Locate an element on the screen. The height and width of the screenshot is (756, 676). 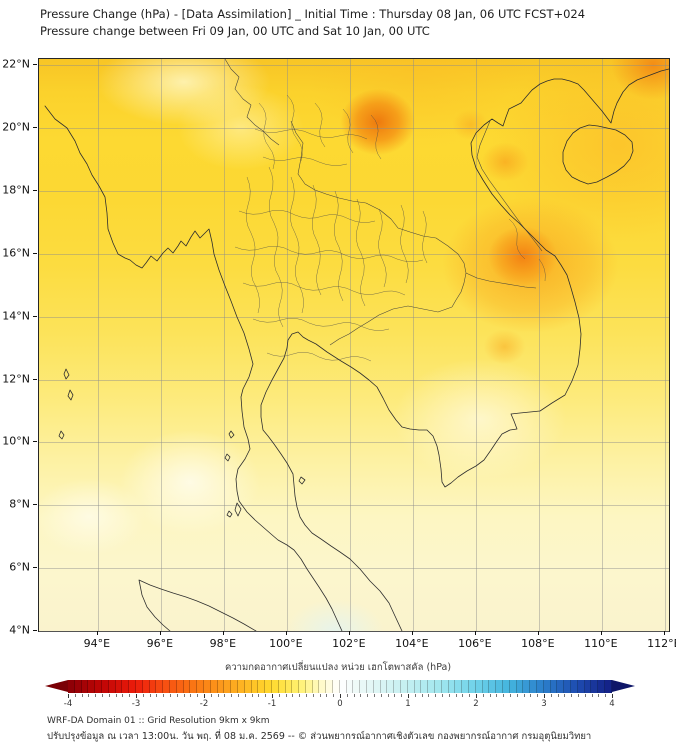
x-tick-label: 112°E is located at coordinates (661, 643).